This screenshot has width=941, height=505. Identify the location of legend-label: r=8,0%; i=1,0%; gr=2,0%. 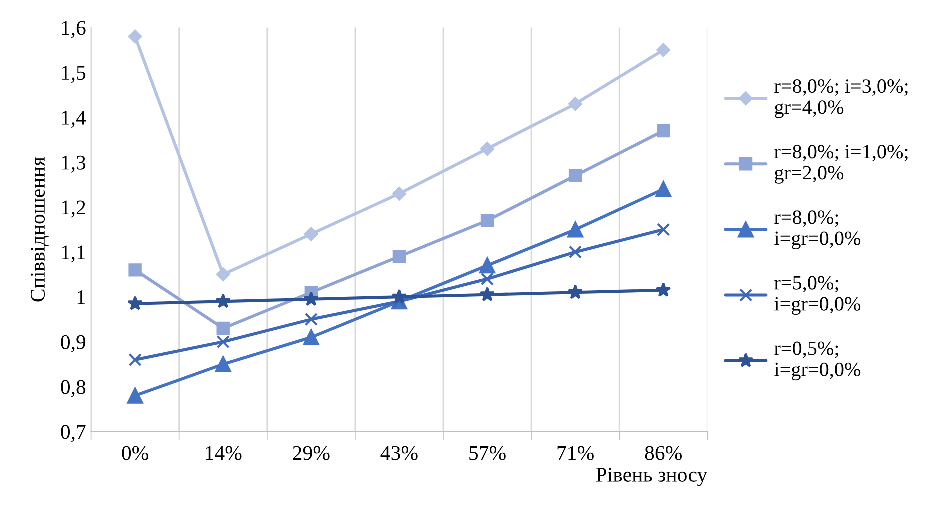
(841, 164).